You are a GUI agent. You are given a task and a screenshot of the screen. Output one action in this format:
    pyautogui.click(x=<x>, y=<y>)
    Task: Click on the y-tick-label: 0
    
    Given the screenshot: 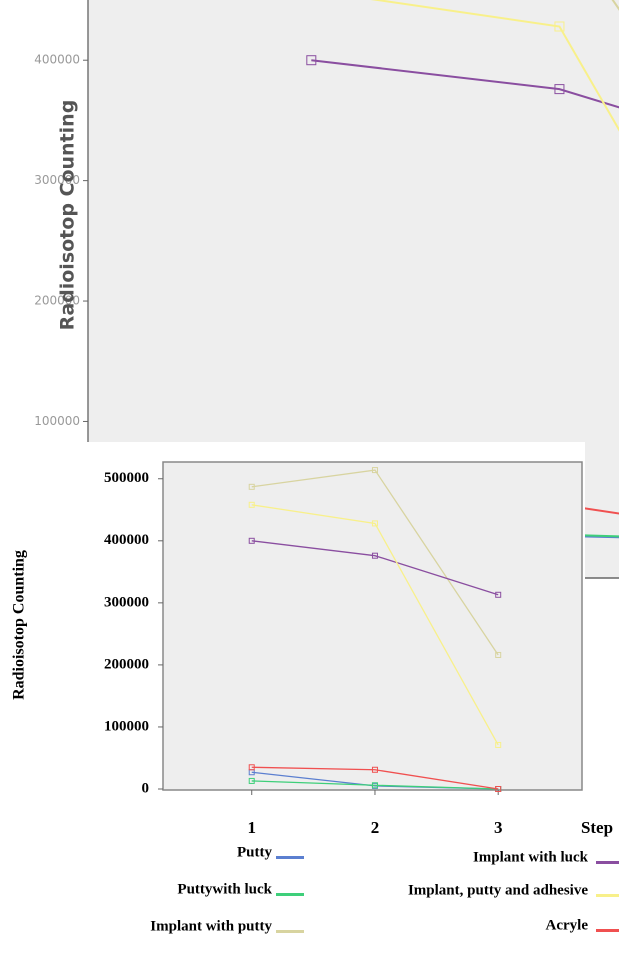 What is the action you would take?
    pyautogui.click(x=146, y=788)
    